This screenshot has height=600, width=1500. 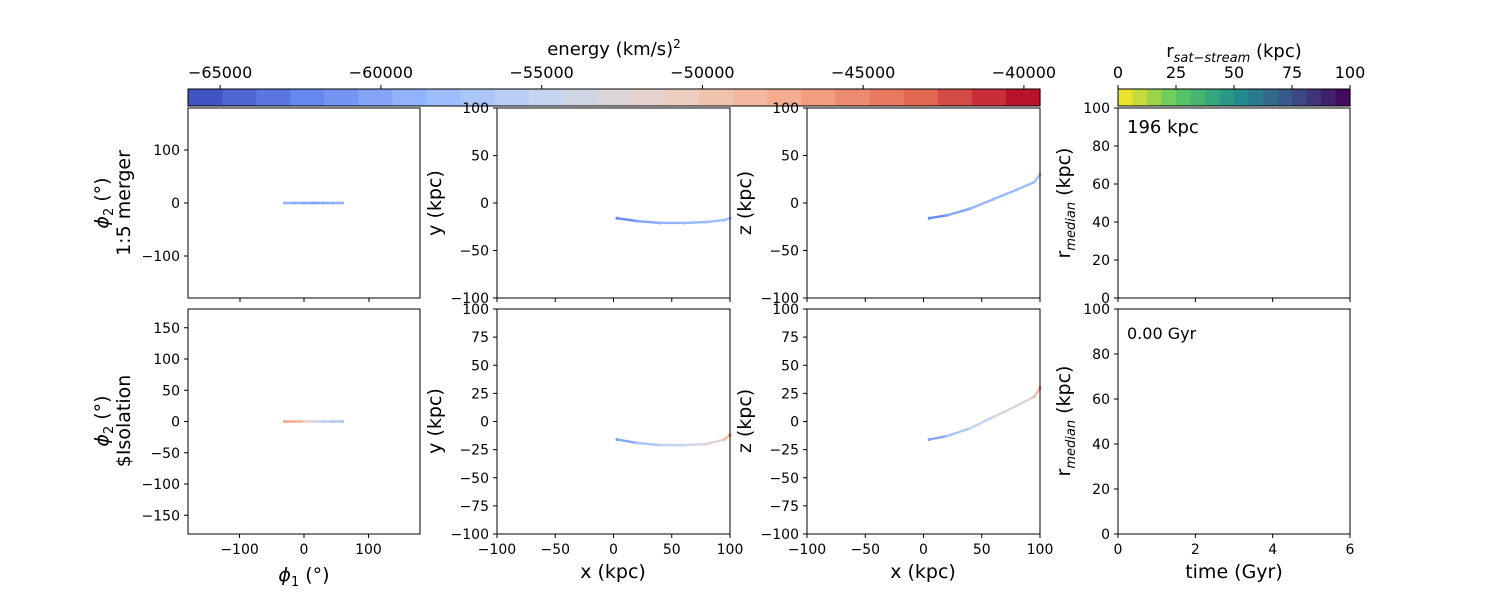 What do you see at coordinates (673, 220) in the screenshot?
I see `row1-xy-points` at bounding box center [673, 220].